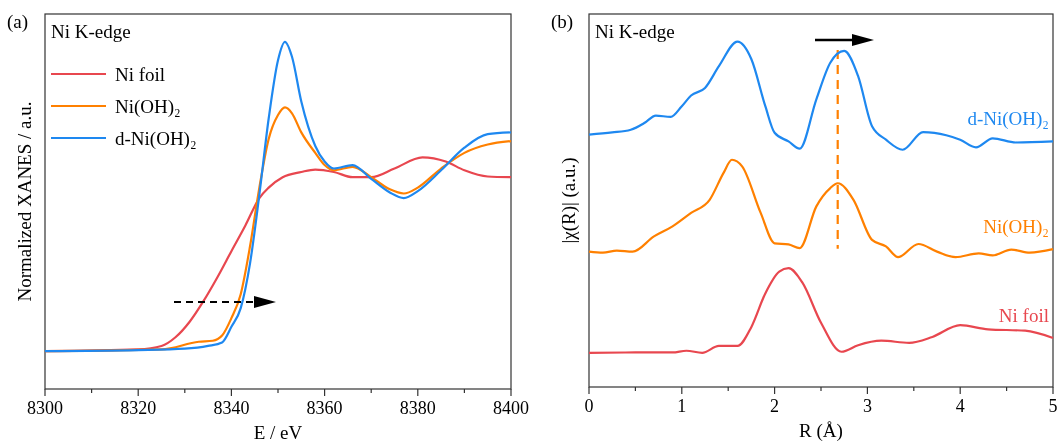 The height and width of the screenshot is (447, 1059). What do you see at coordinates (1053, 406) in the screenshot?
I see `x-tick-label: 5` at bounding box center [1053, 406].